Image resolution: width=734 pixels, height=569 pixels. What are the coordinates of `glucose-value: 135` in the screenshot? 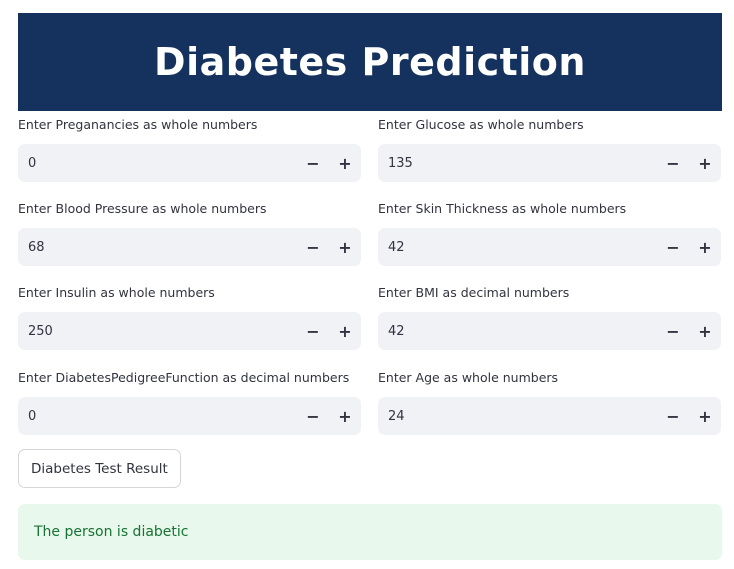 It's located at (400, 163).